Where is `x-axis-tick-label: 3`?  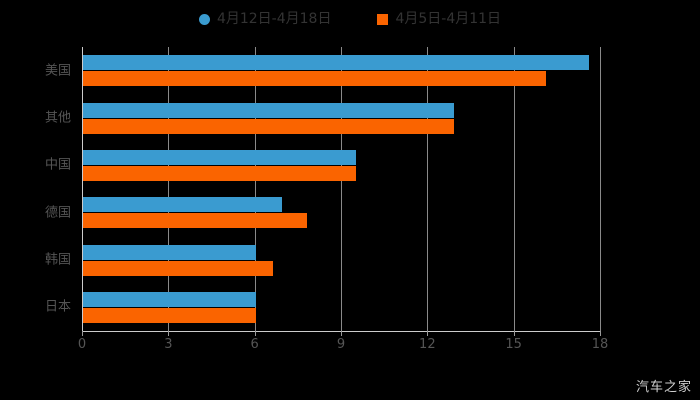 x-axis-tick-label: 3 is located at coordinates (168, 344).